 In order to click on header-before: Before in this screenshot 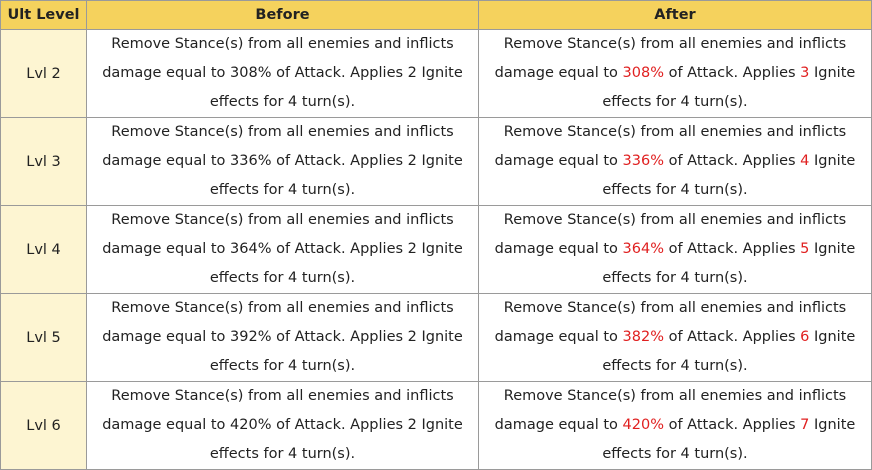, I will do `click(282, 15)`.